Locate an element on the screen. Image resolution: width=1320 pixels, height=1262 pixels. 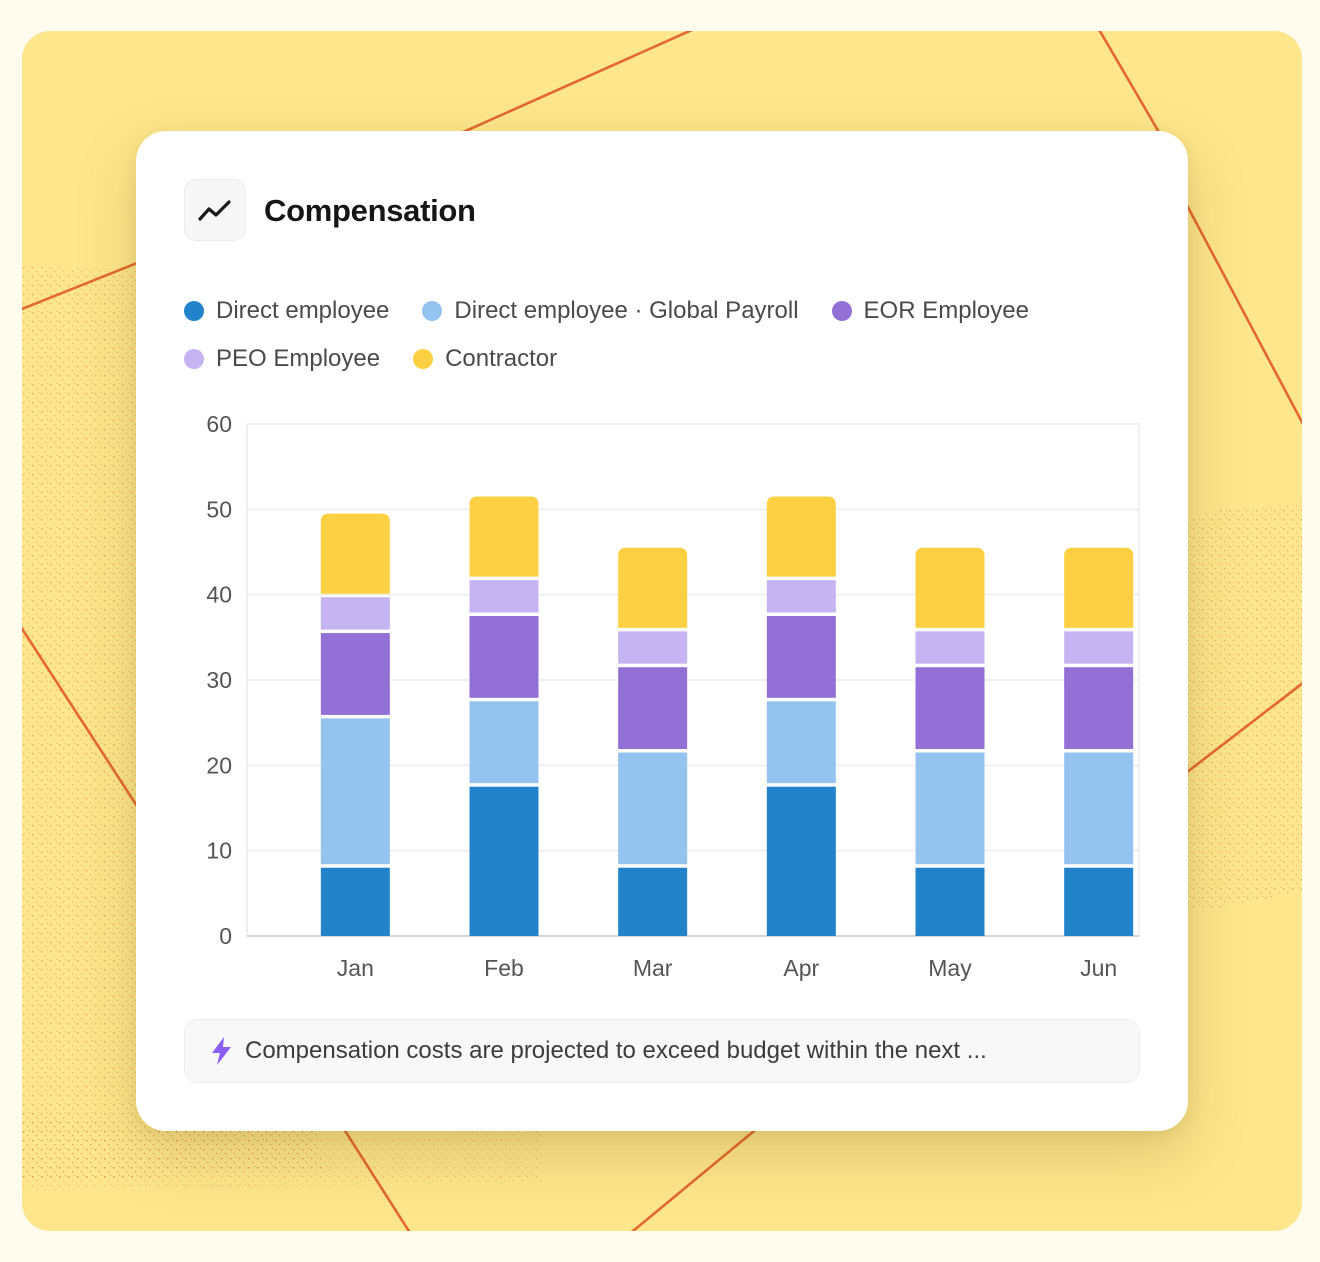
legend-item-eor-employee: EOR Employee is located at coordinates (930, 311).